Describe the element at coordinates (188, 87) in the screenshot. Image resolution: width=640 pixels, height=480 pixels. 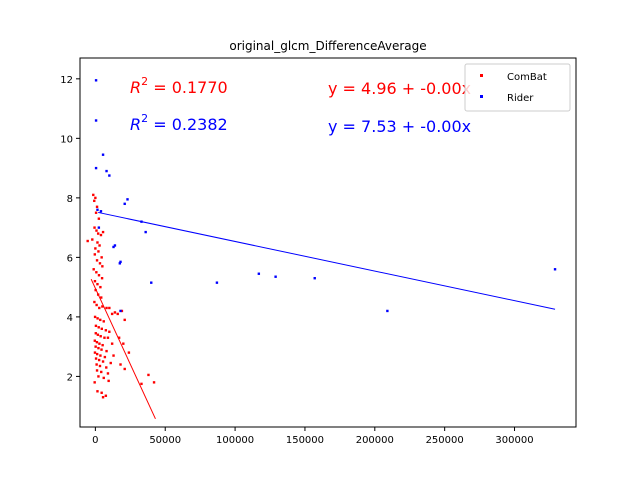
I see `combat-r2-value: = 0.1770` at that location.